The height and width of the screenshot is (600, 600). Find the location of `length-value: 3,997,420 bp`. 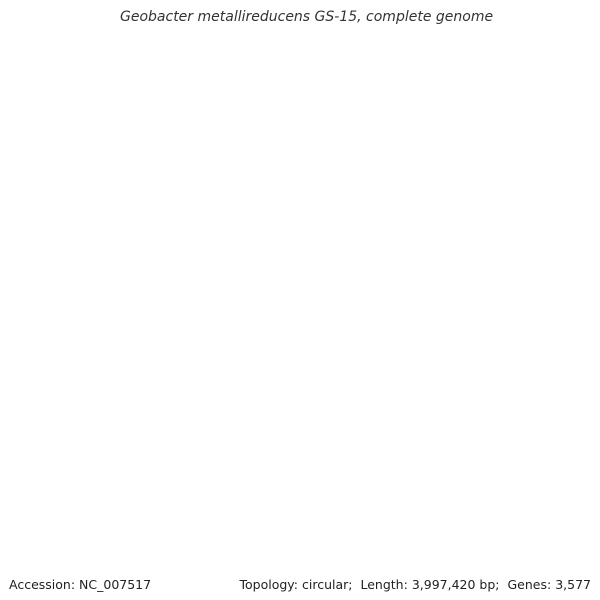

length-value: 3,997,420 bp is located at coordinates (453, 584).